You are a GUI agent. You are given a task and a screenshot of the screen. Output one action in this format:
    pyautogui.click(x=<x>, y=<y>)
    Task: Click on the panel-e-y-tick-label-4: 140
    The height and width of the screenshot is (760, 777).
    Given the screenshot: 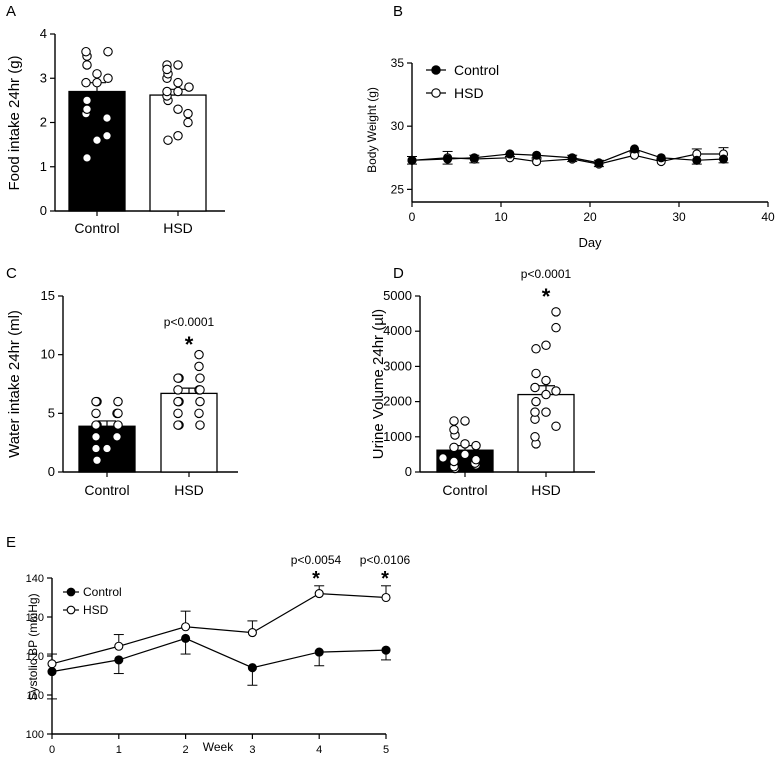 What is the action you would take?
    pyautogui.click(x=35, y=579)
    